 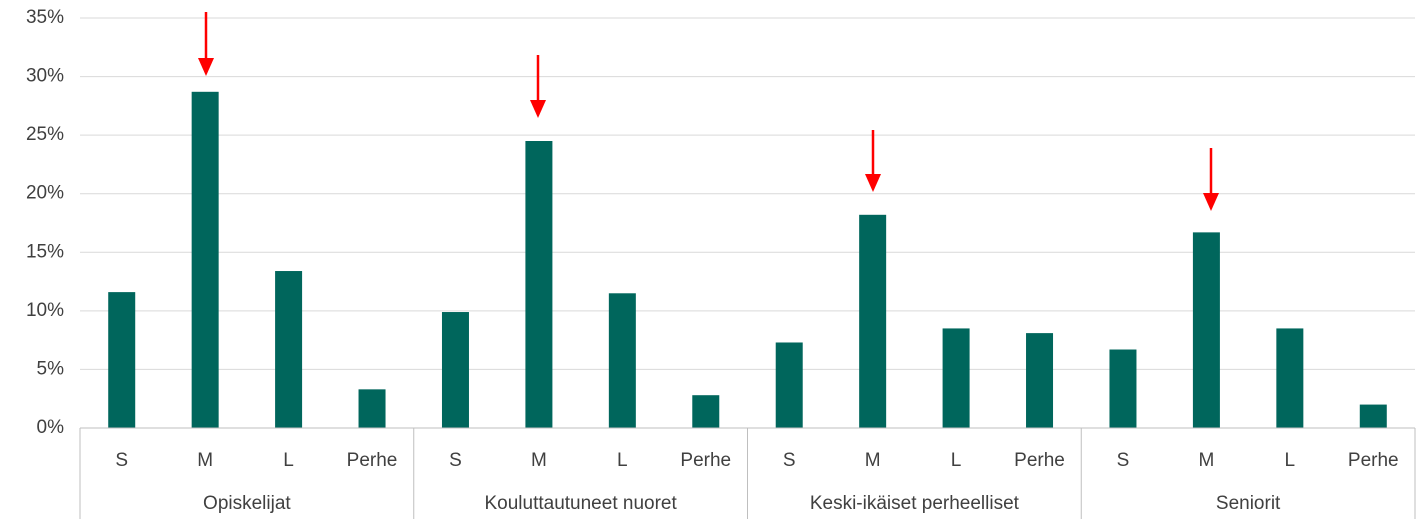 I want to click on group-label: Kouluttautuneet nuoret, so click(x=580, y=503).